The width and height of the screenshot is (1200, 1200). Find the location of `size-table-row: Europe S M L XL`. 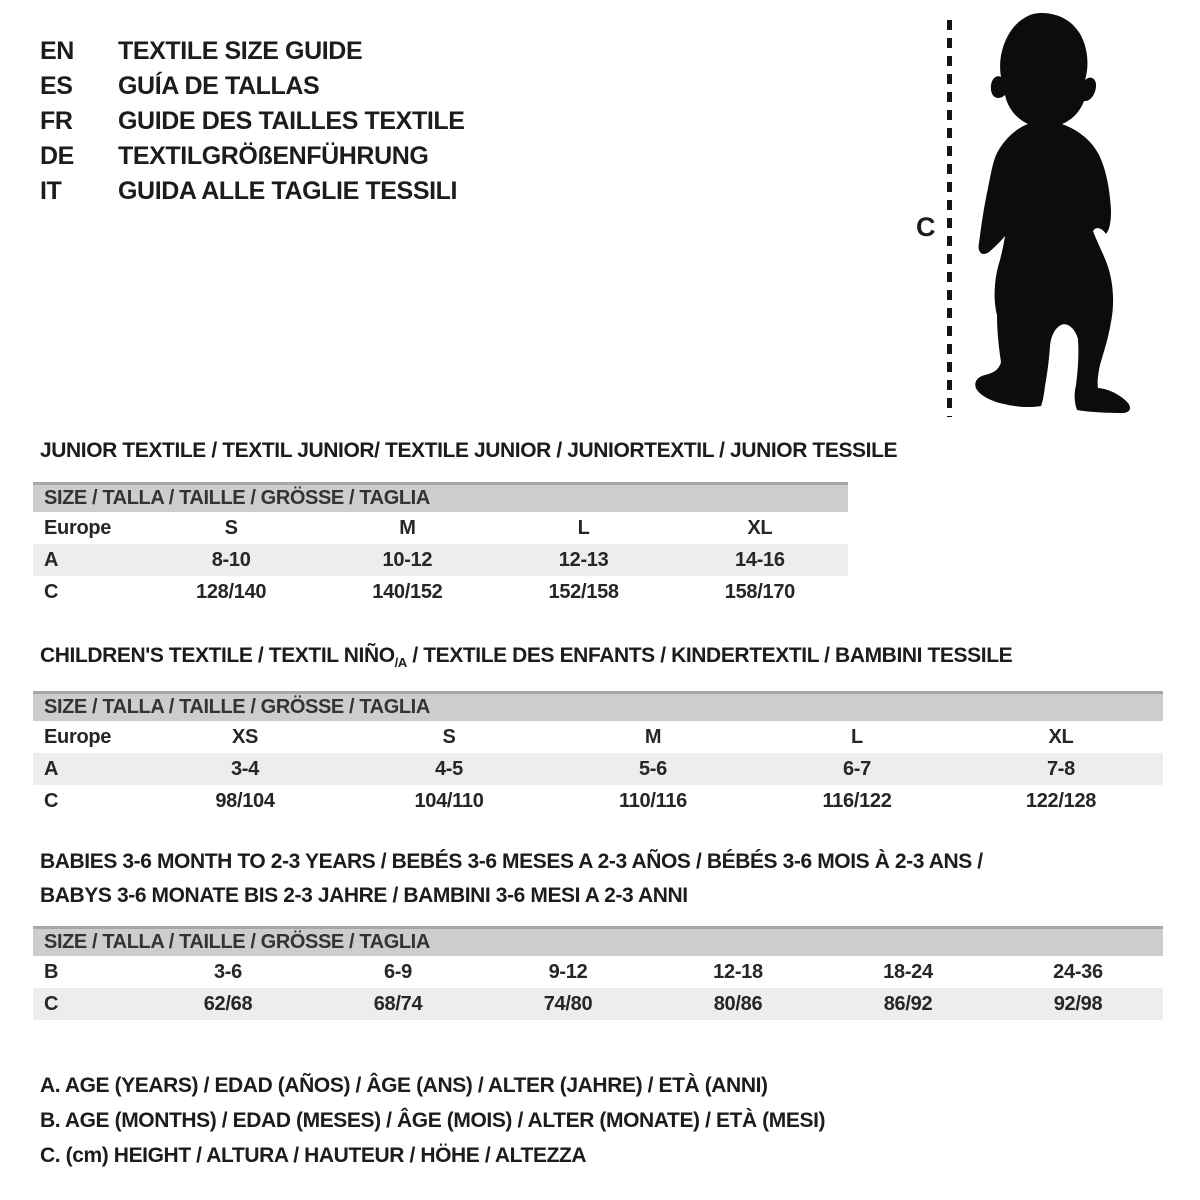

size-table-row: Europe S M L XL is located at coordinates (440, 528).